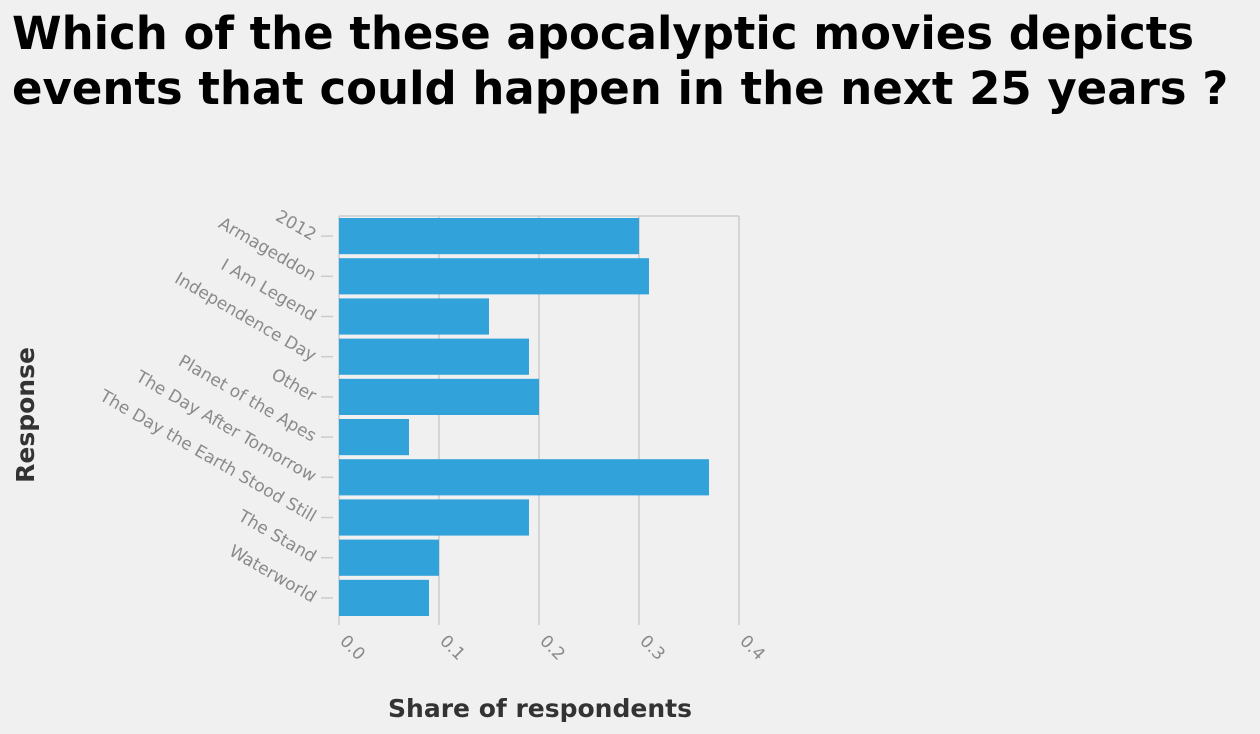 Image resolution: width=1260 pixels, height=734 pixels. Describe the element at coordinates (351, 647) in the screenshot. I see `x-tick-label: 0.0` at that location.